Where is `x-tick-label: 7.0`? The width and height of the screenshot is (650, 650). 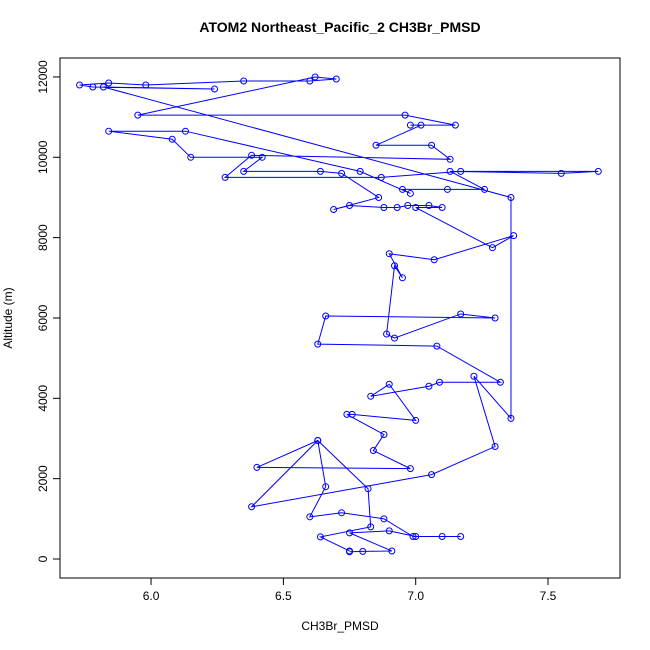 x-tick-label: 7.0 is located at coordinates (415, 596).